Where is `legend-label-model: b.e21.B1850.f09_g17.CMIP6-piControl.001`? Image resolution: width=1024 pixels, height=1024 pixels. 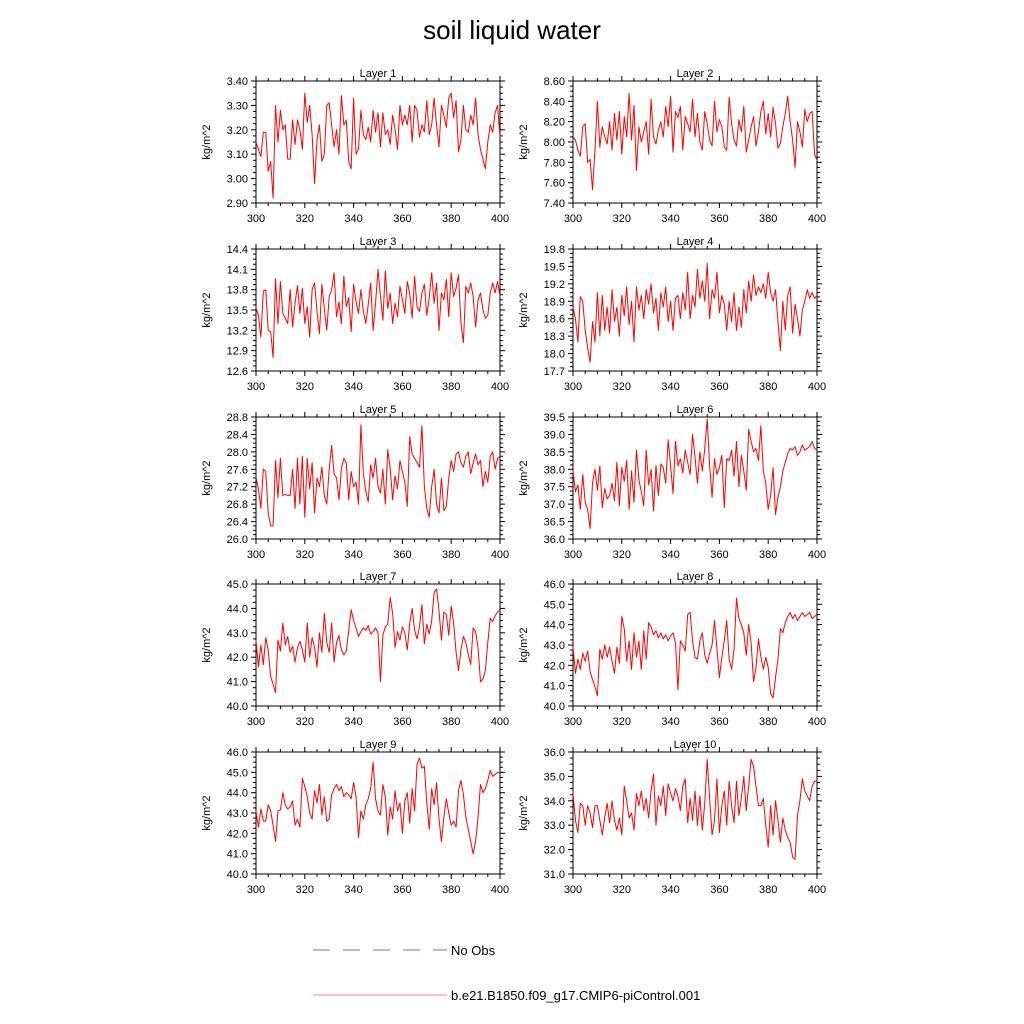
legend-label-model: b.e21.B1850.f09_g17.CMIP6-piControl.001 is located at coordinates (575, 995).